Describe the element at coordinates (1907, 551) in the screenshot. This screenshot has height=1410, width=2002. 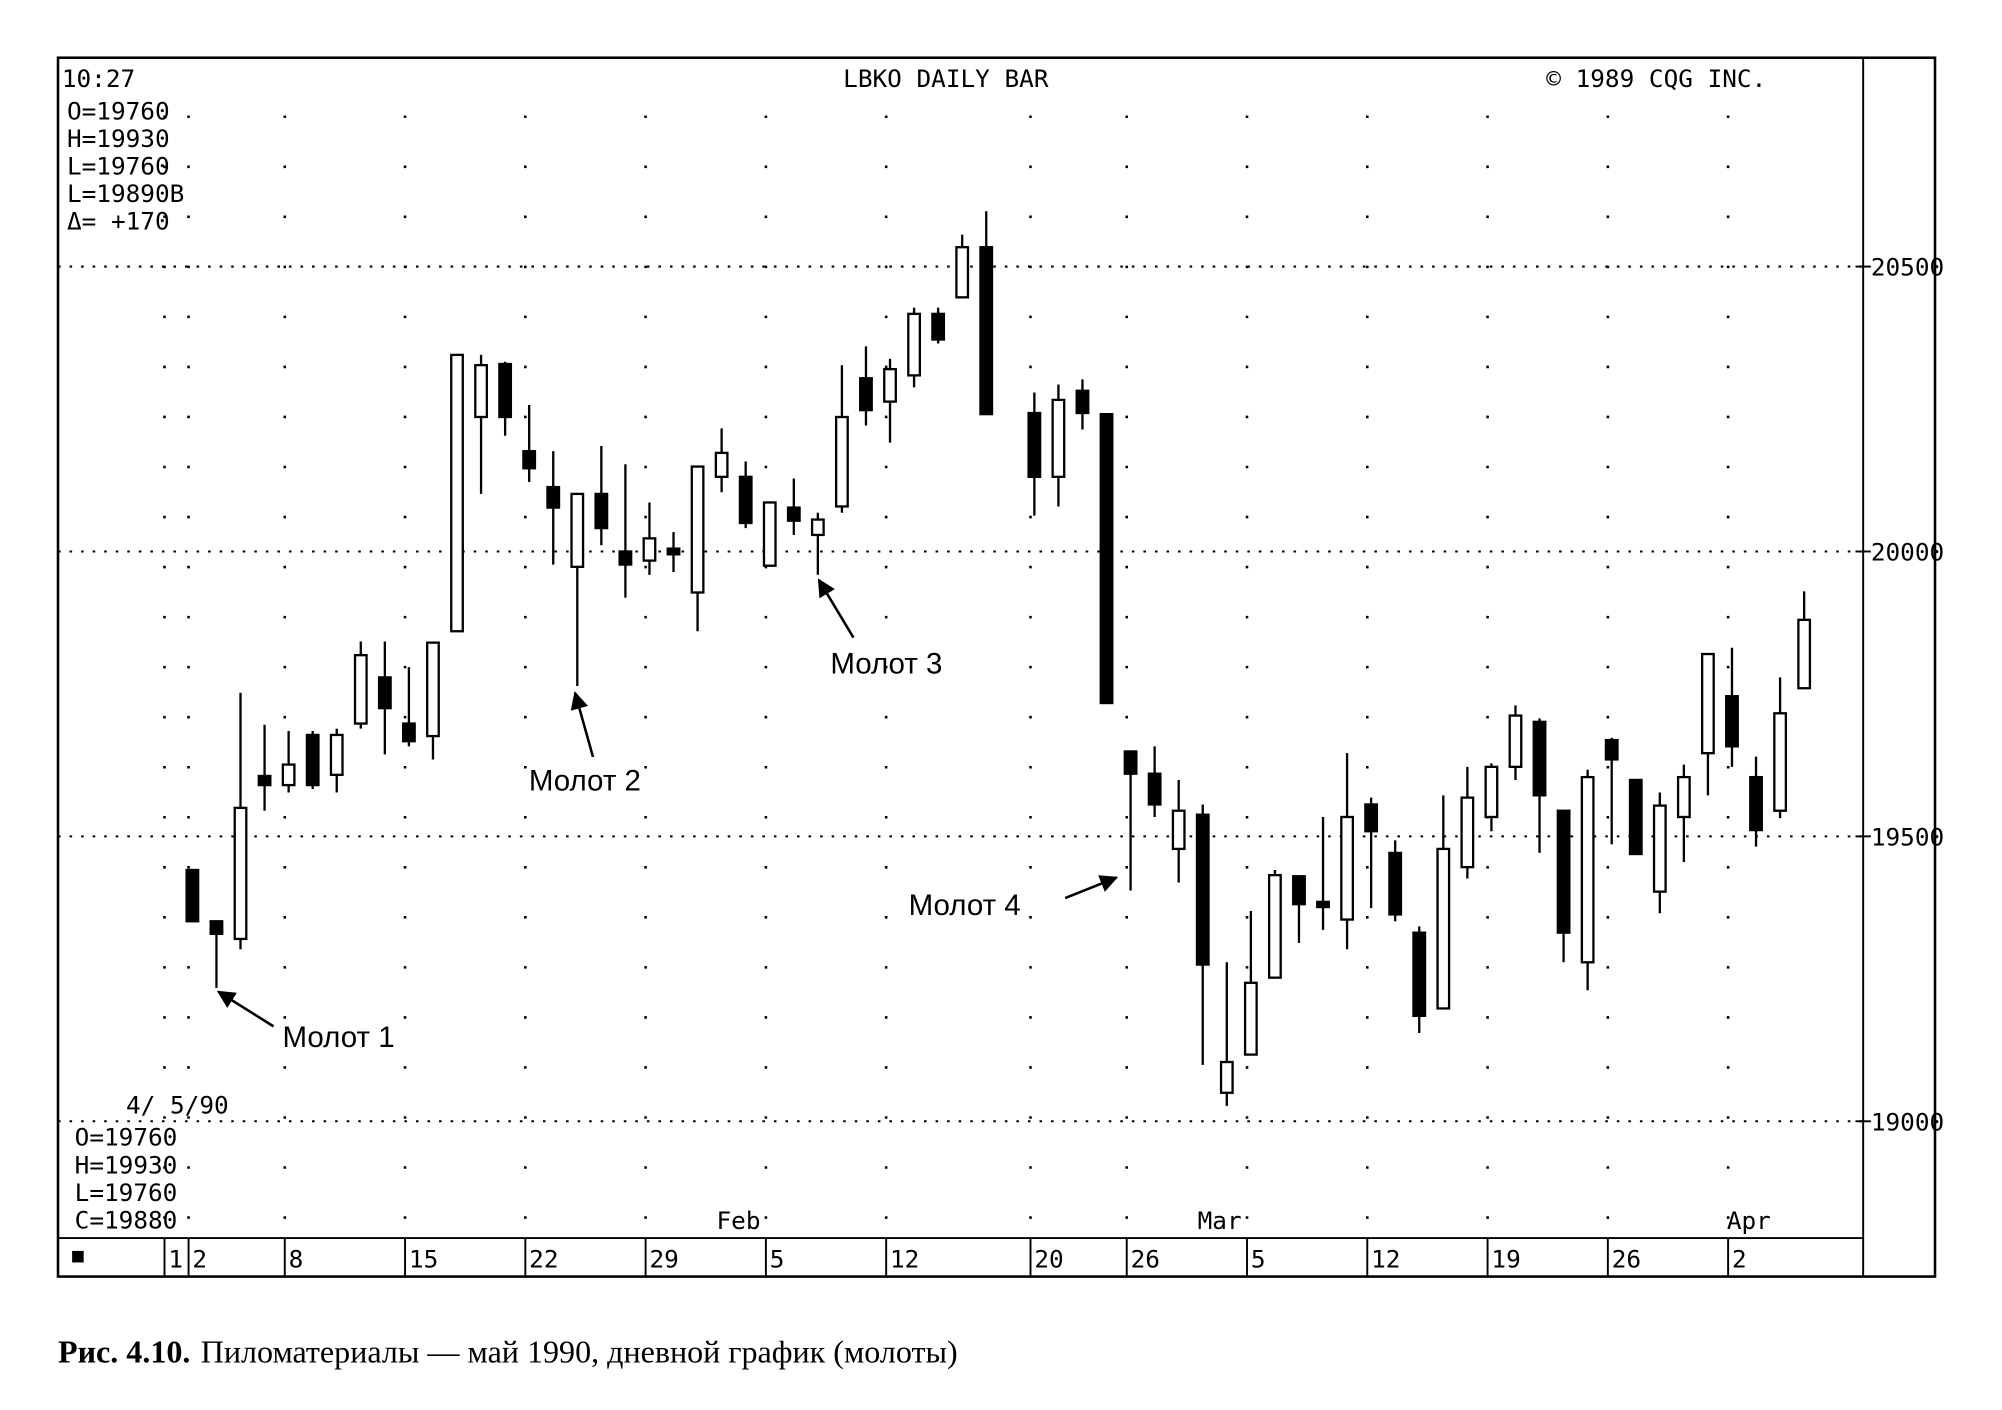
I see `y-tick-label: 20000` at that location.